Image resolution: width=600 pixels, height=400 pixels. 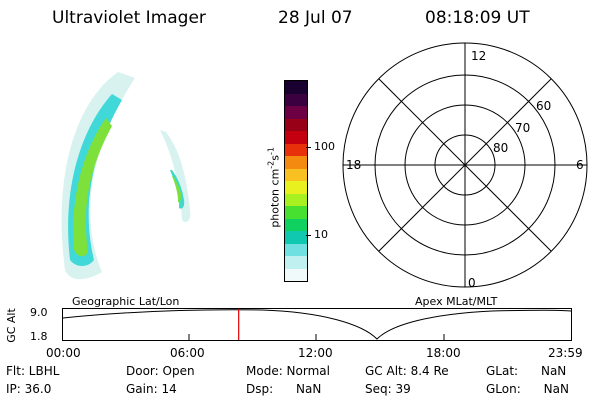 What do you see at coordinates (500, 148) in the screenshot?
I see `lat-label-80: 80` at bounding box center [500, 148].